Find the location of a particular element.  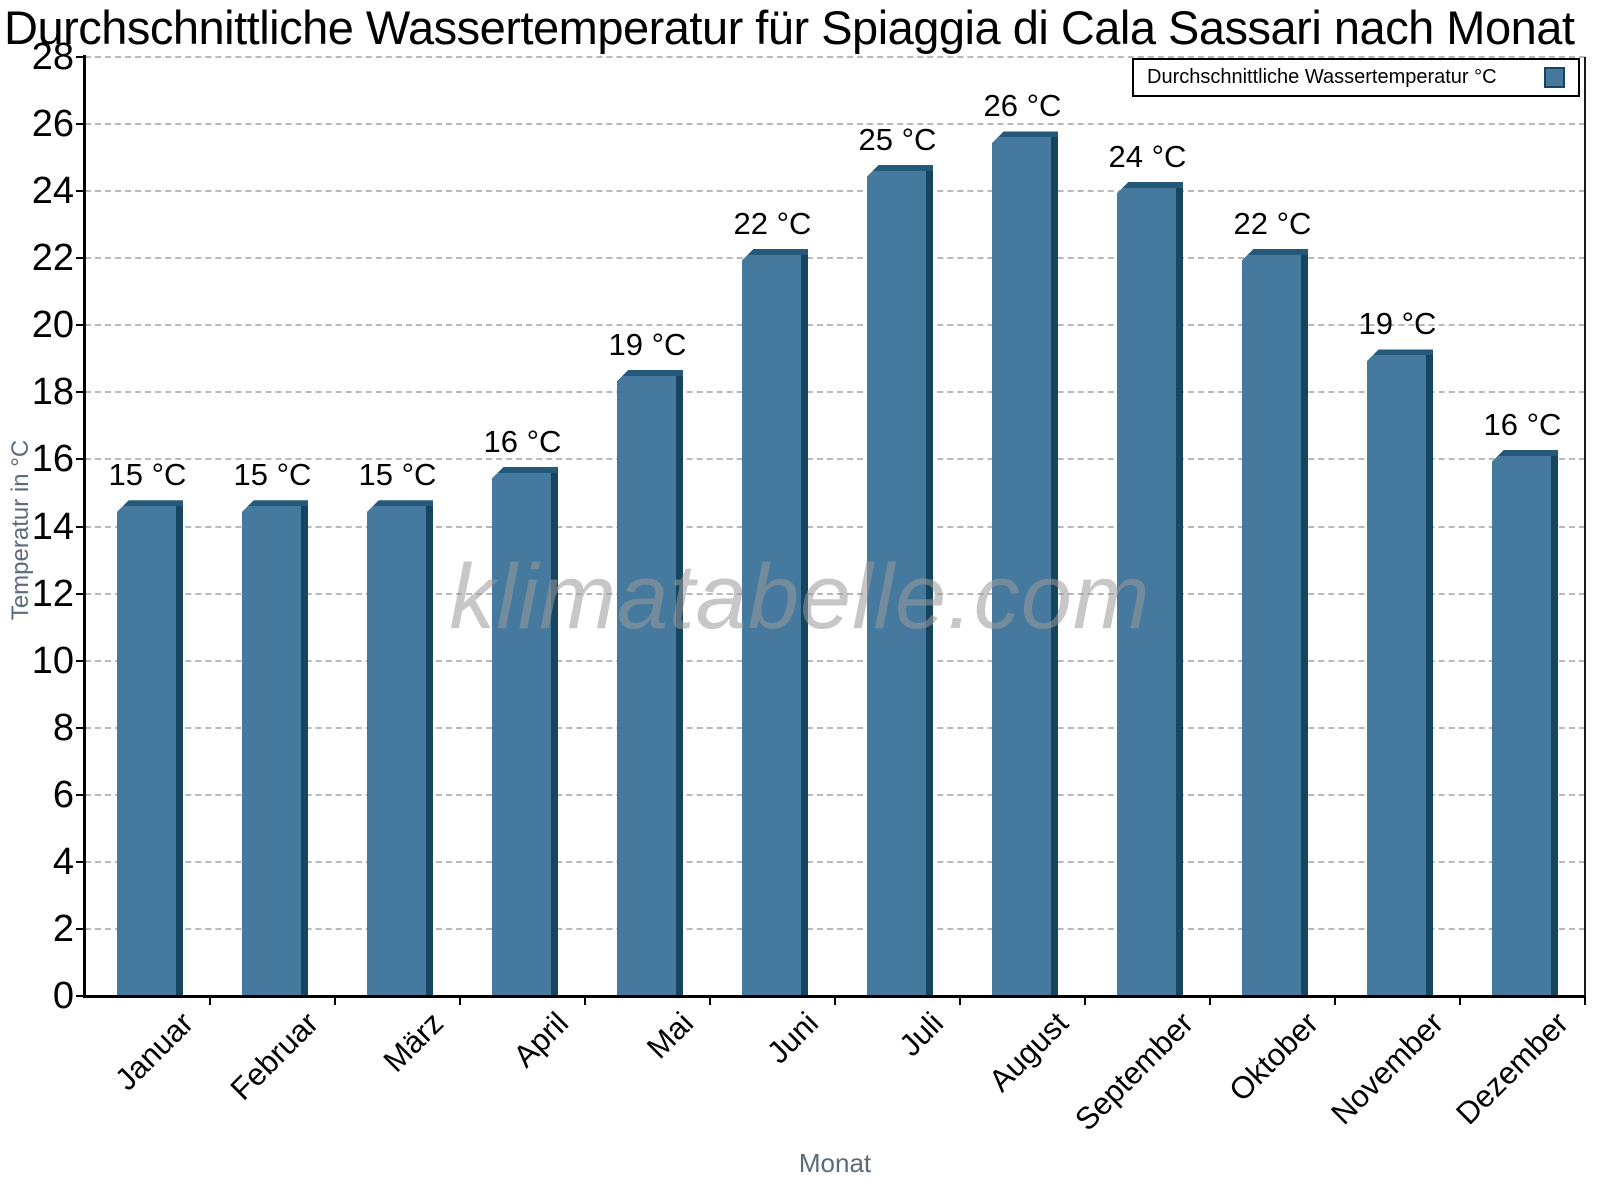

x-label-september: September is located at coordinates (1133, 1071).